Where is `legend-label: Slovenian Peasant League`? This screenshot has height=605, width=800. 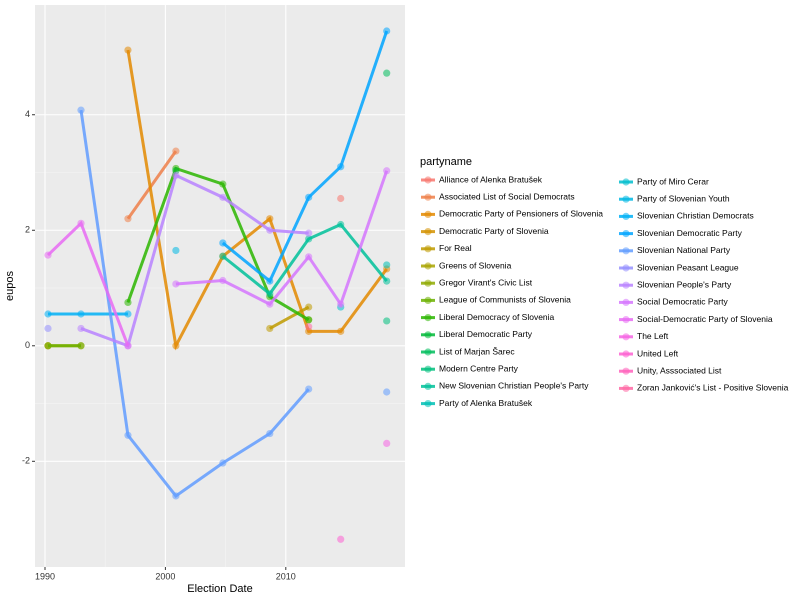 legend-label: Slovenian Peasant League is located at coordinates (688, 267).